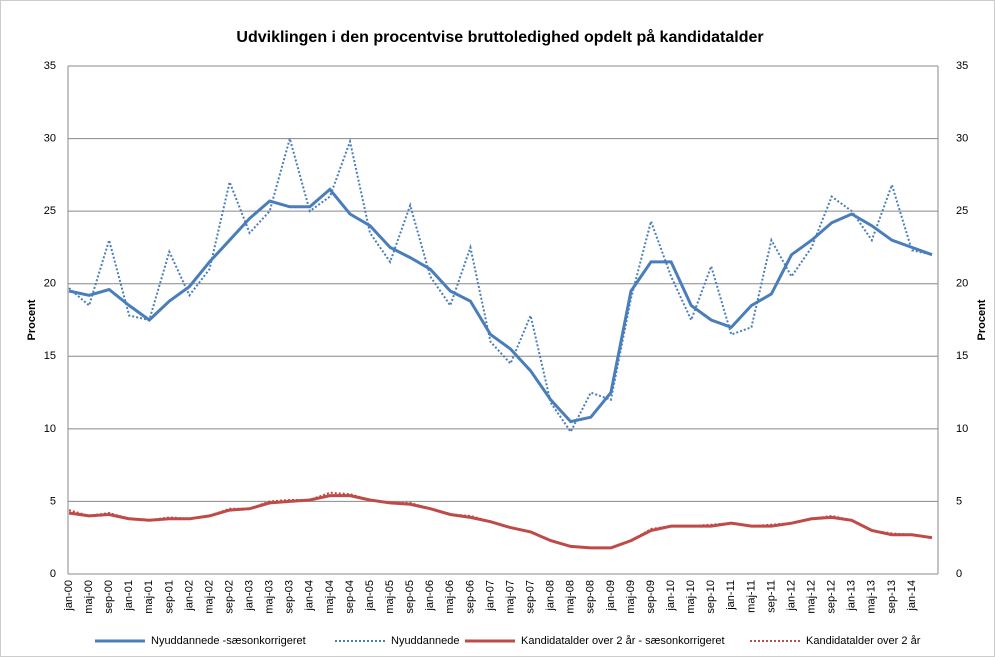  I want to click on y2-tick-label: 30, so click(962, 138).